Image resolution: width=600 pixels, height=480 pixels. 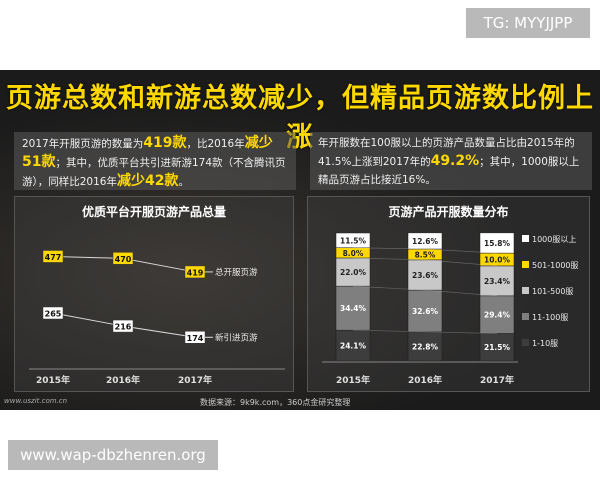 What do you see at coordinates (183, 182) in the screenshot?
I see `info-left-text-4: 。` at bounding box center [183, 182].